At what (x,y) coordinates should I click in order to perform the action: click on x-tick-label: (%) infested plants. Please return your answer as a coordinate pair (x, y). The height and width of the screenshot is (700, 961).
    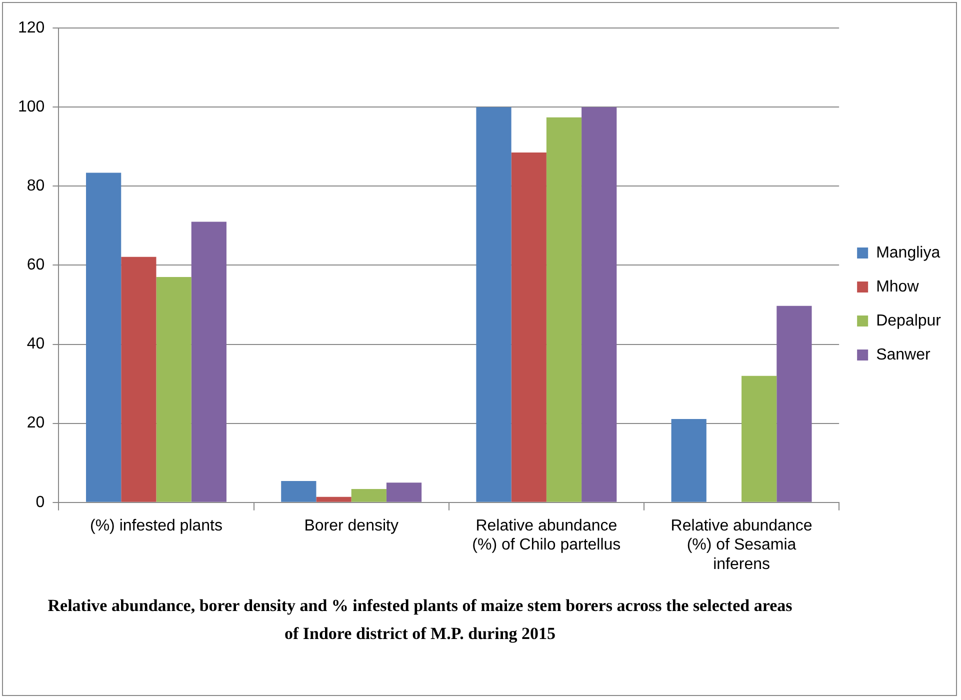
    Looking at the image, I should click on (156, 525).